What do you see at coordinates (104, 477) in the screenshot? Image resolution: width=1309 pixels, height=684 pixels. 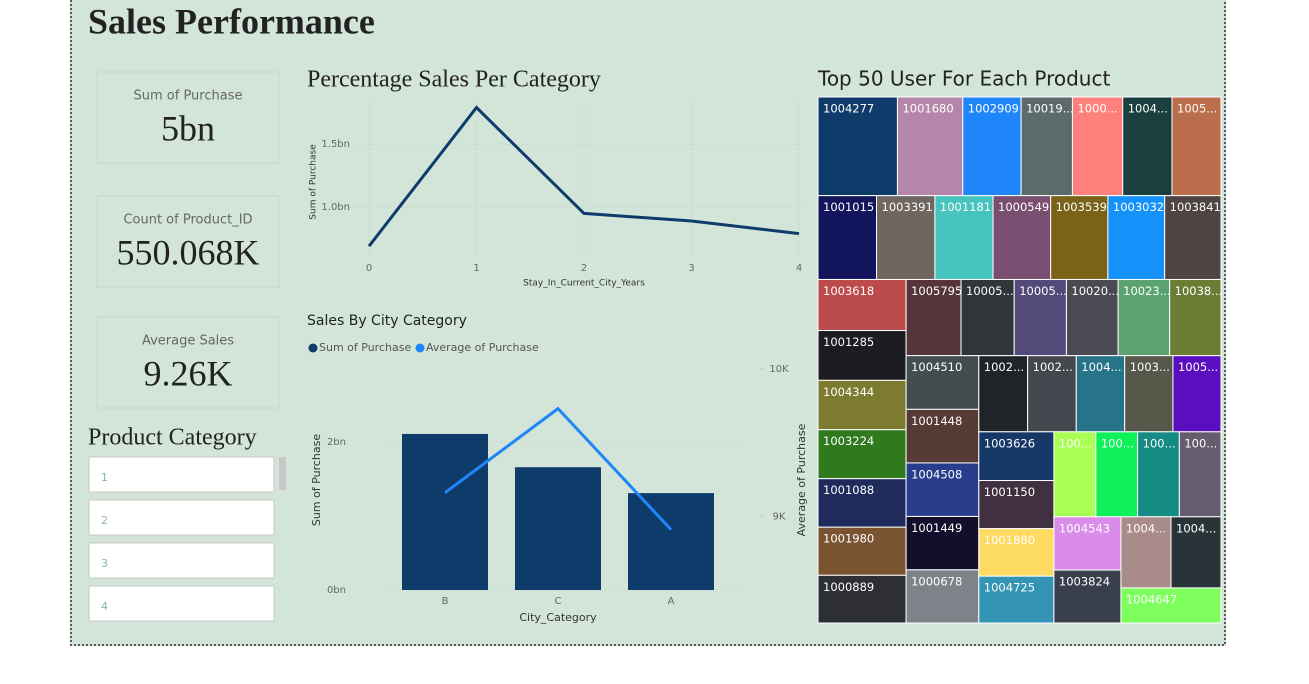 I see `slicer-item-label: 1` at bounding box center [104, 477].